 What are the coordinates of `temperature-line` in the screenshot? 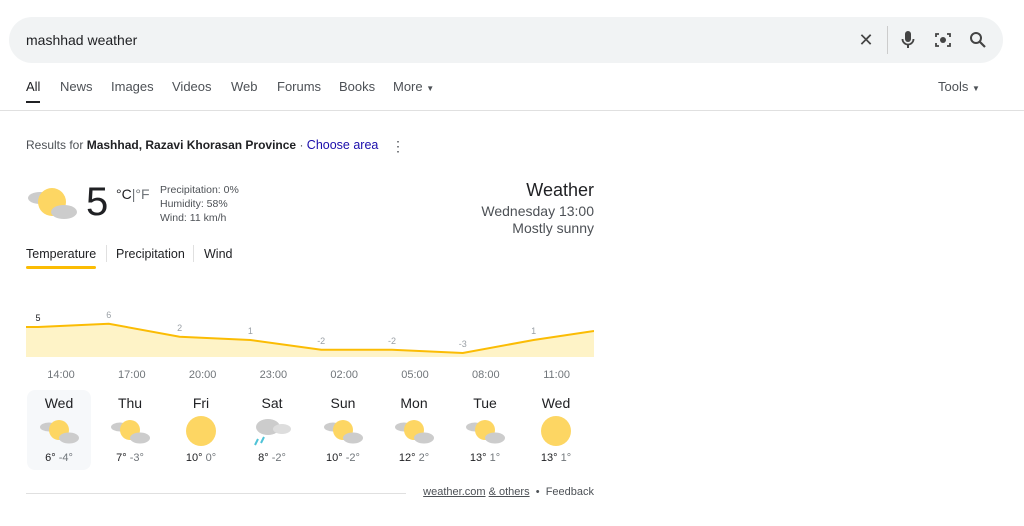 It's located at (310, 338).